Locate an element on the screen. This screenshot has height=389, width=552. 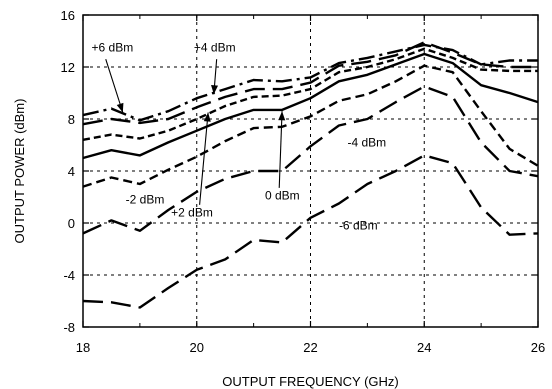
series-annotation: -6 dBm is located at coordinates (358, 226).